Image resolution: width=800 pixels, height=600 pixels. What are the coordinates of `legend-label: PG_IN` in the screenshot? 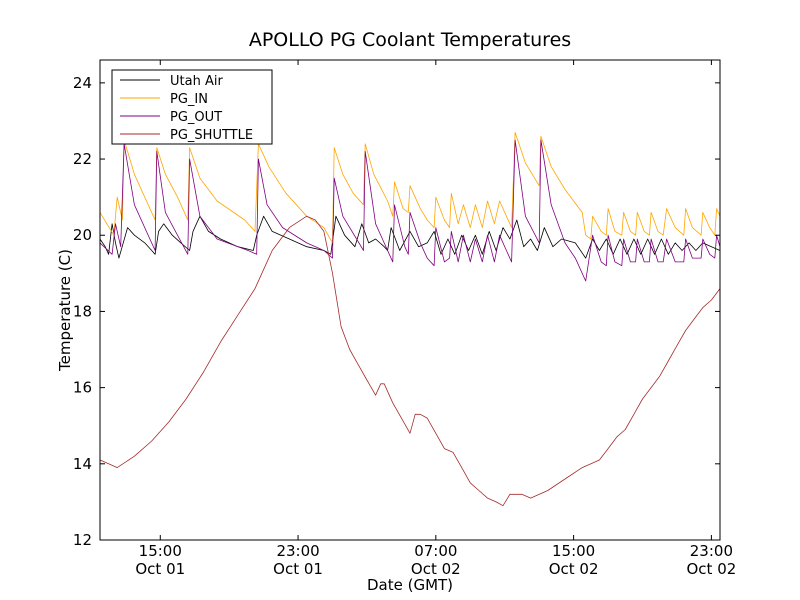 It's located at (189, 99).